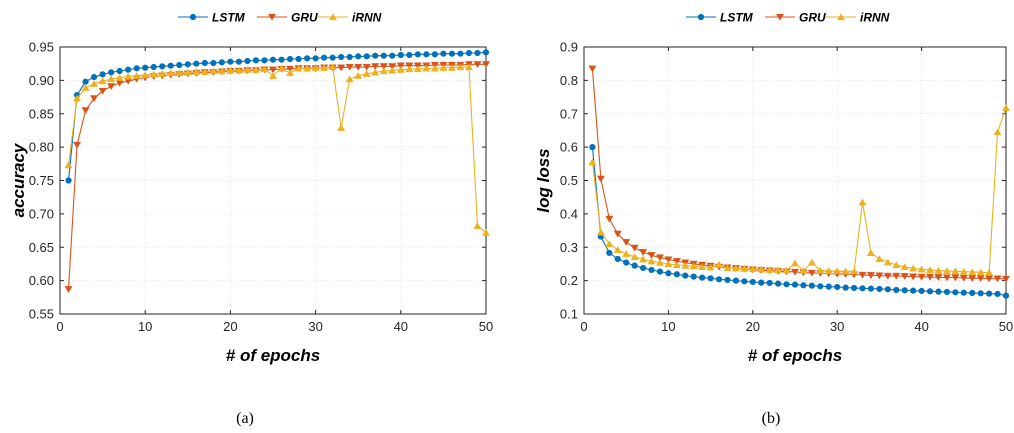 The image size is (1014, 433). What do you see at coordinates (569, 80) in the screenshot?
I see `y-tick-label-b-7: 0.8` at bounding box center [569, 80].